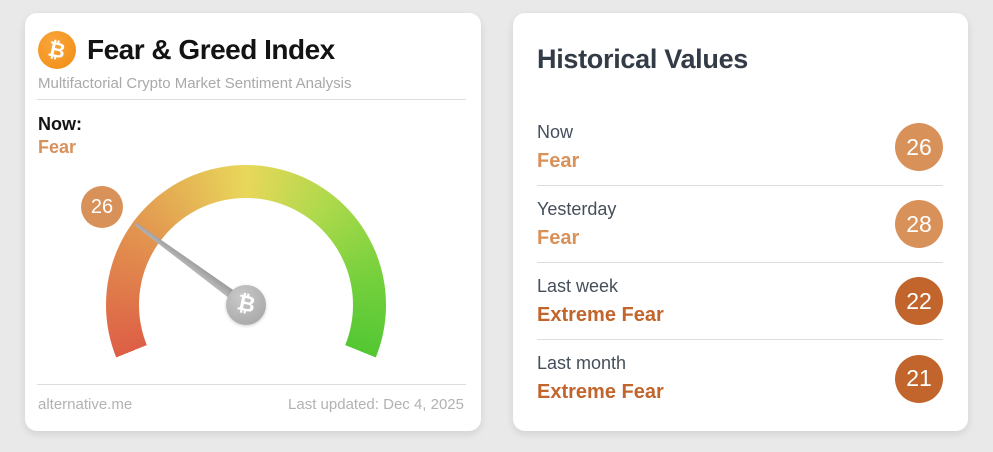  Describe the element at coordinates (919, 224) in the screenshot. I see `value-badge: 28` at that location.